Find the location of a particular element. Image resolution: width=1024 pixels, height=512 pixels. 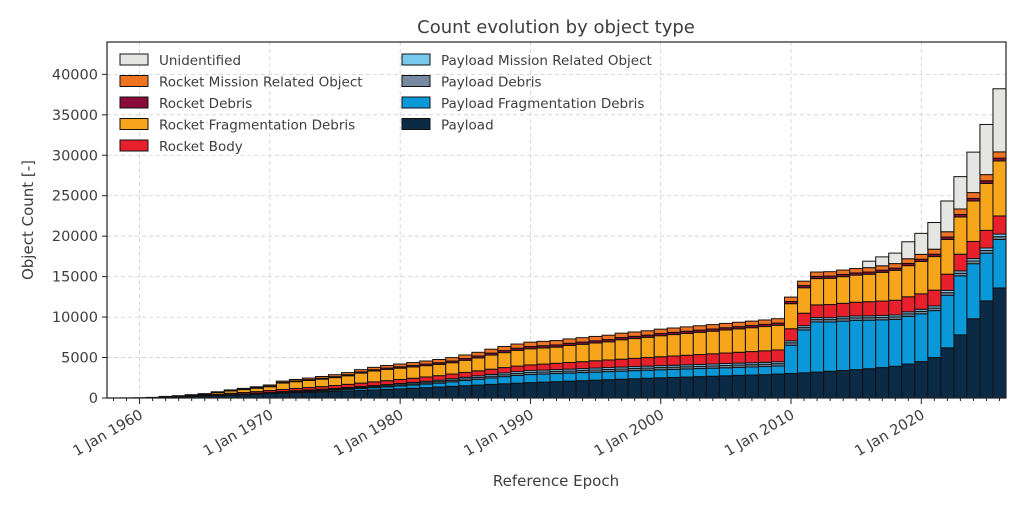

y-tick-label: 35000 is located at coordinates (75, 116).